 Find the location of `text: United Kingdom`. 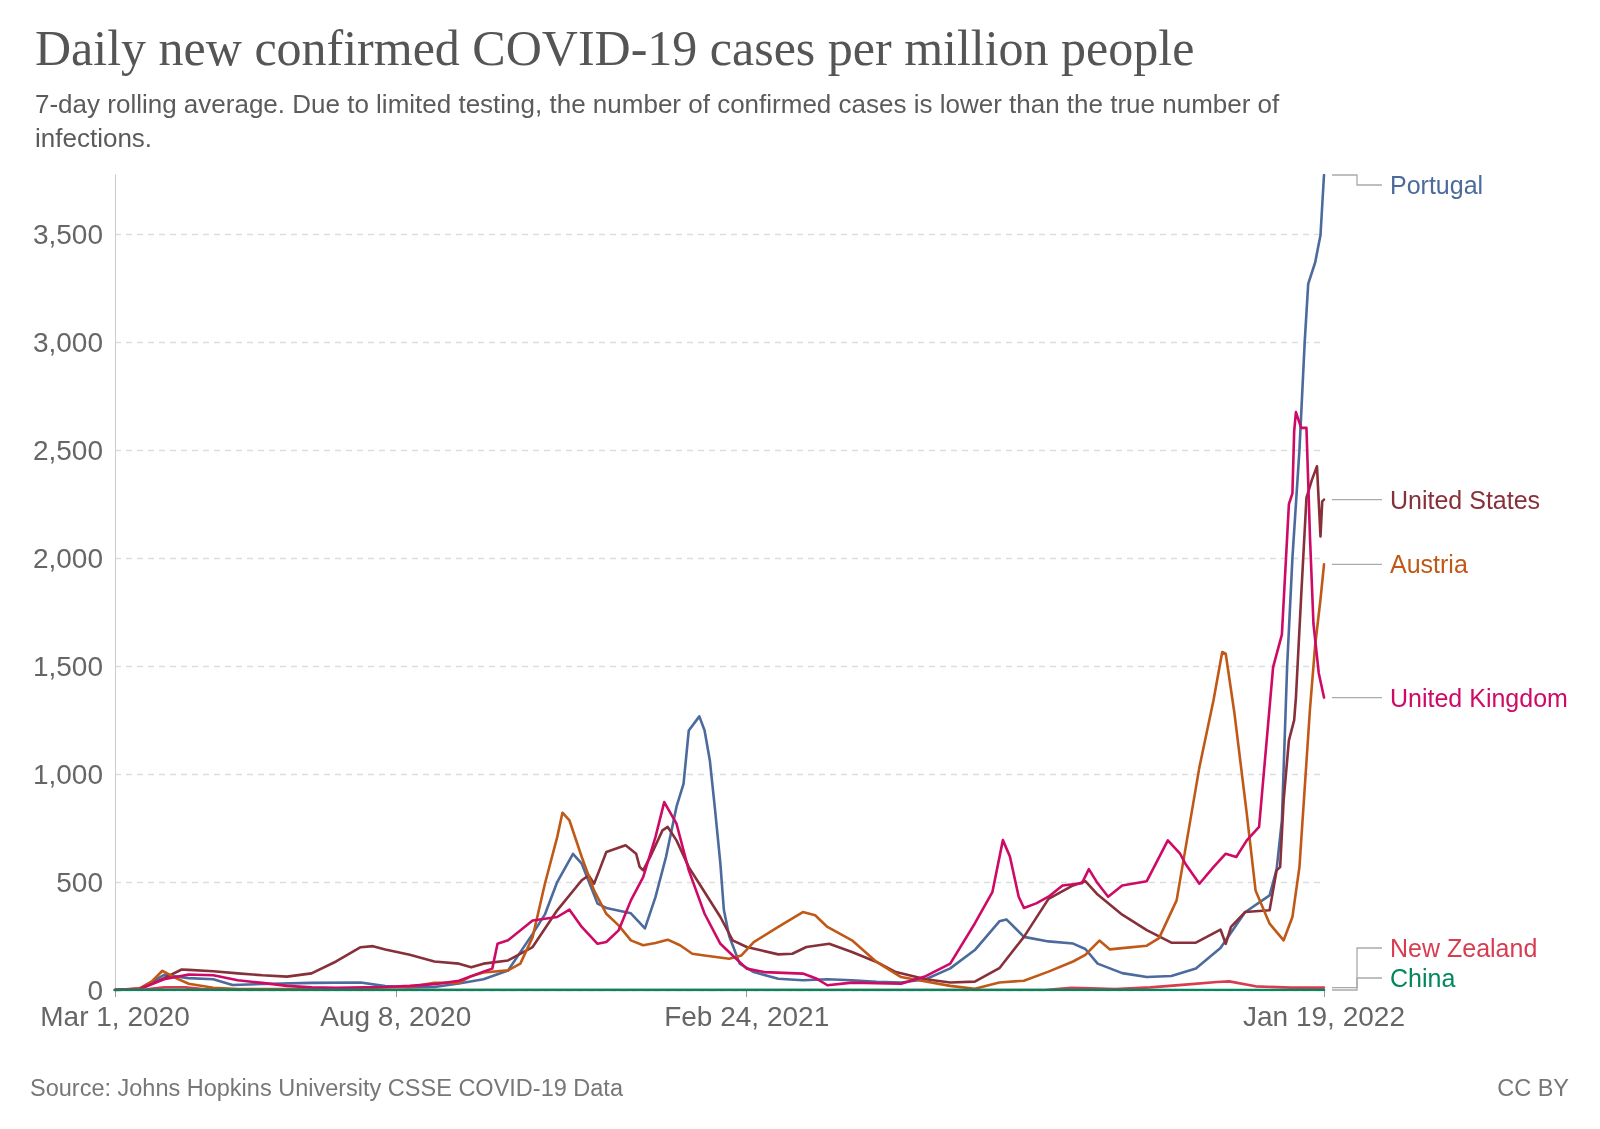

text: United Kingdom is located at coordinates (1479, 697).